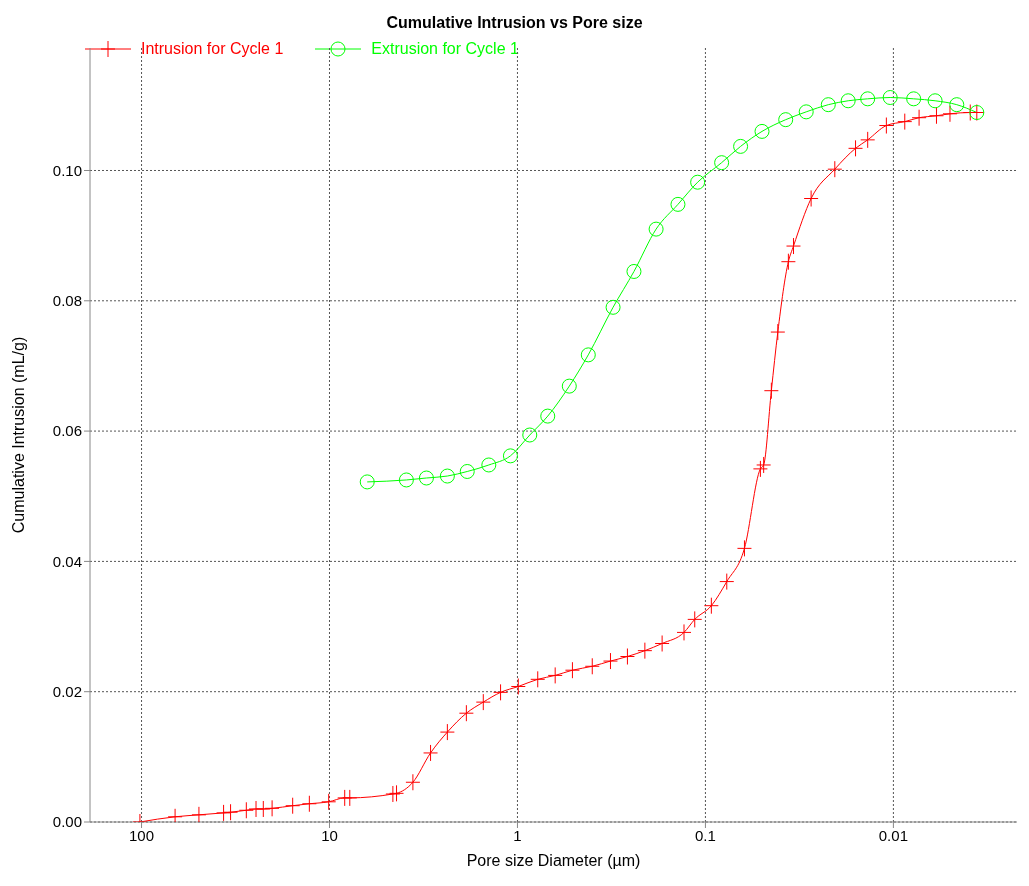  What do you see at coordinates (67, 561) in the screenshot?
I see `y-tick-label: 0.04` at bounding box center [67, 561].